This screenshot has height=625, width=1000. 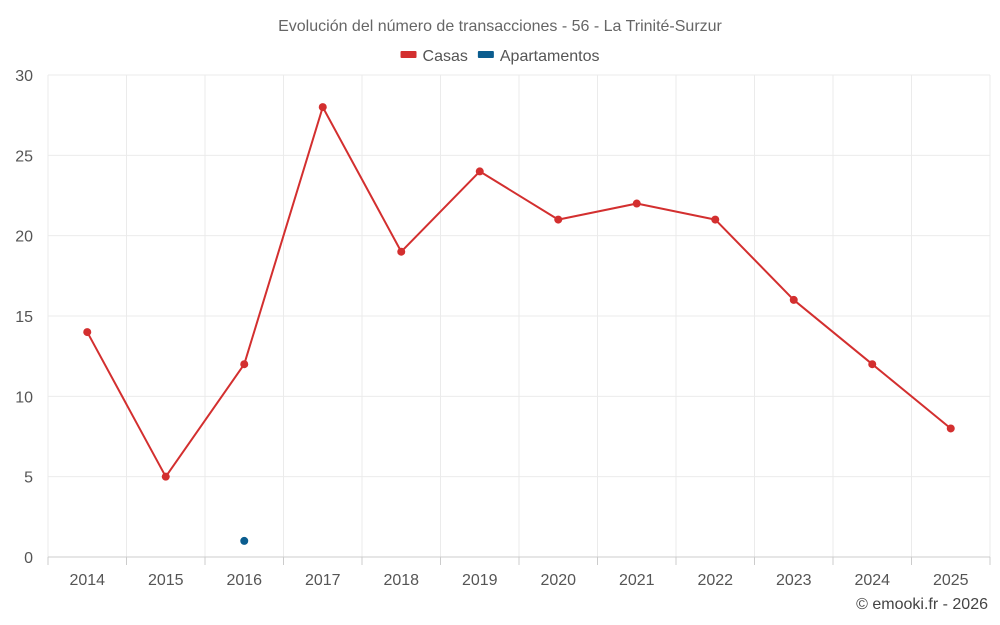 I want to click on y-tick-label: 10, so click(x=24, y=397).